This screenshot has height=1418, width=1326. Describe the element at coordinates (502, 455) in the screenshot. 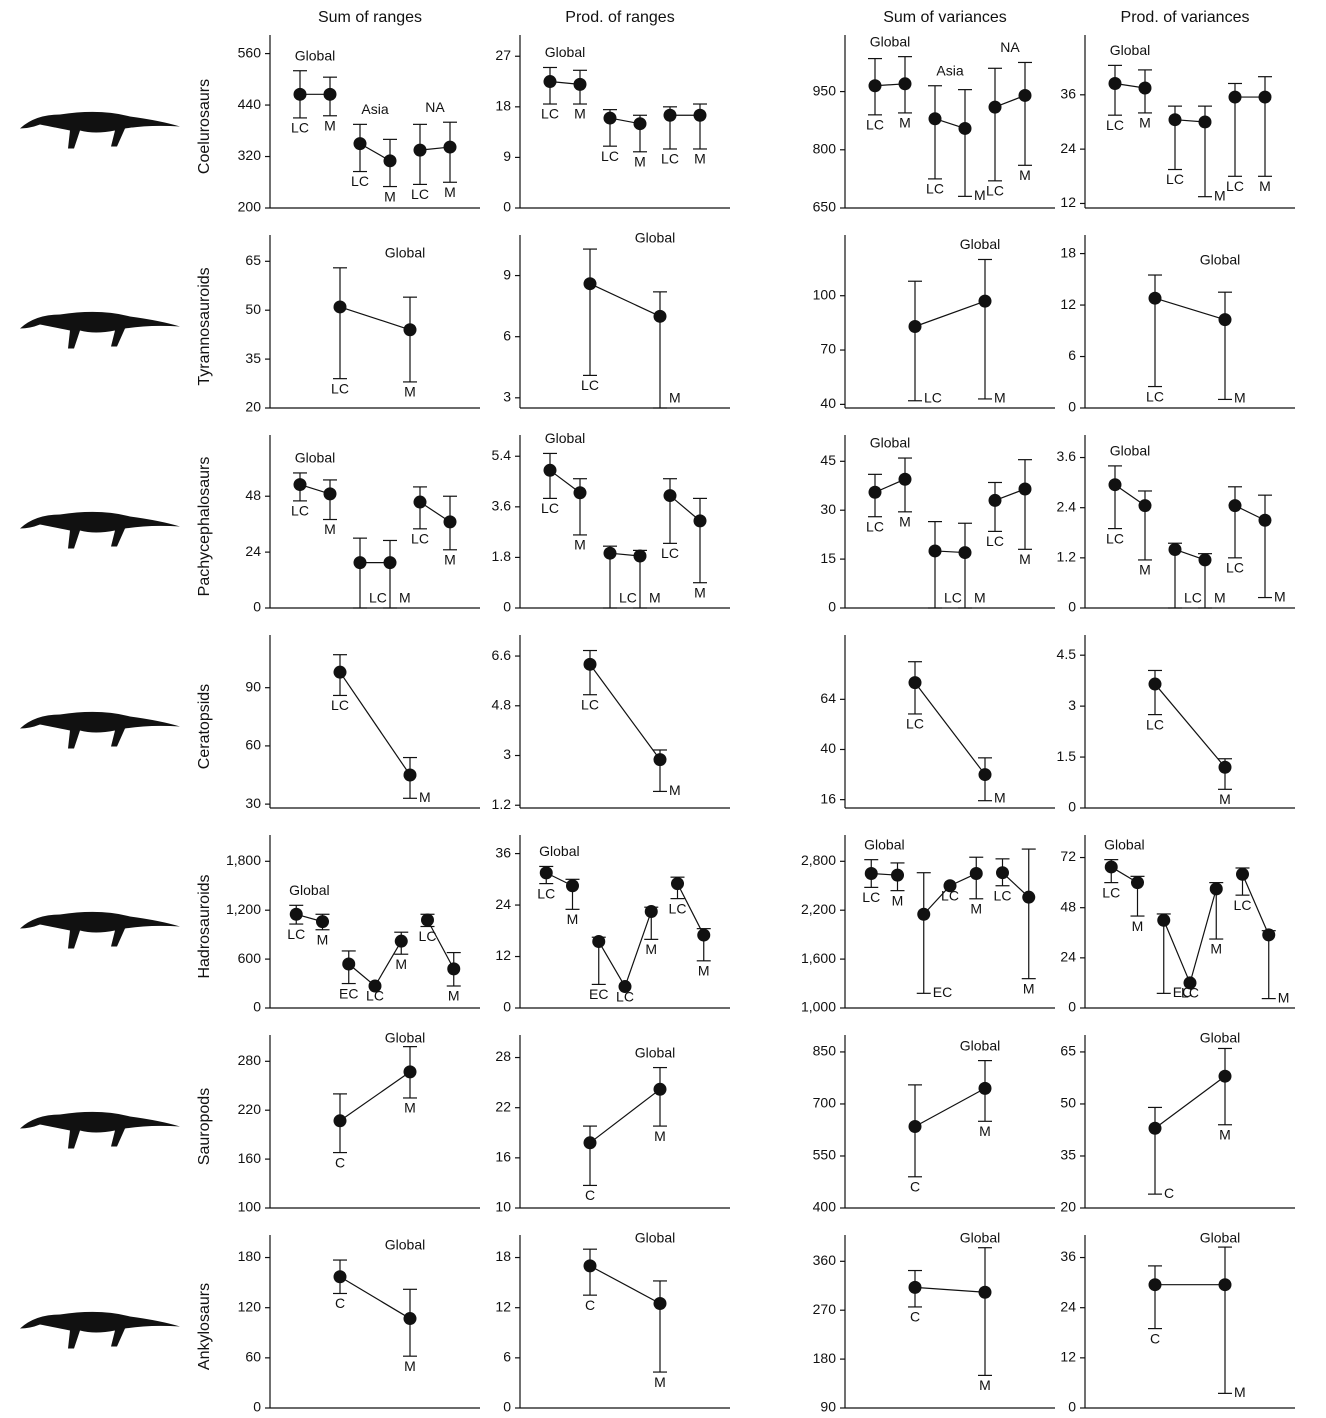

I see `y-tick-label: 5.4` at that location.